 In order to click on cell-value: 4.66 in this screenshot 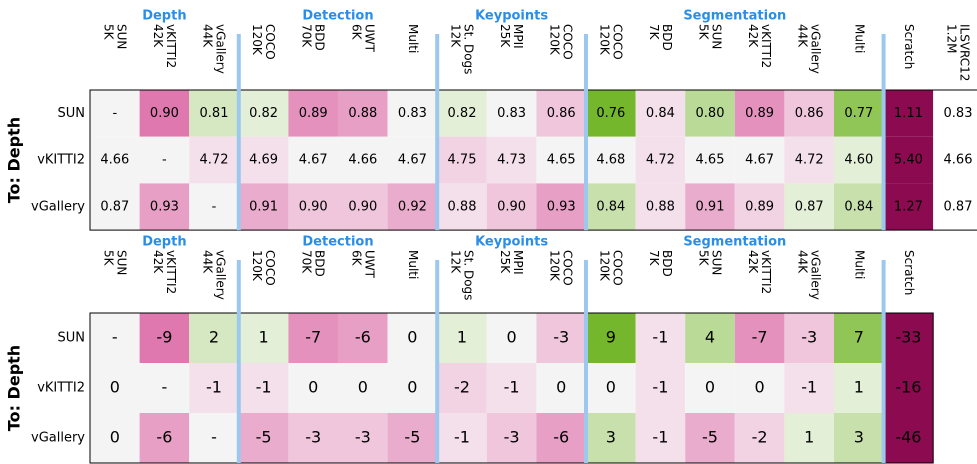, I will do `click(114, 160)`.